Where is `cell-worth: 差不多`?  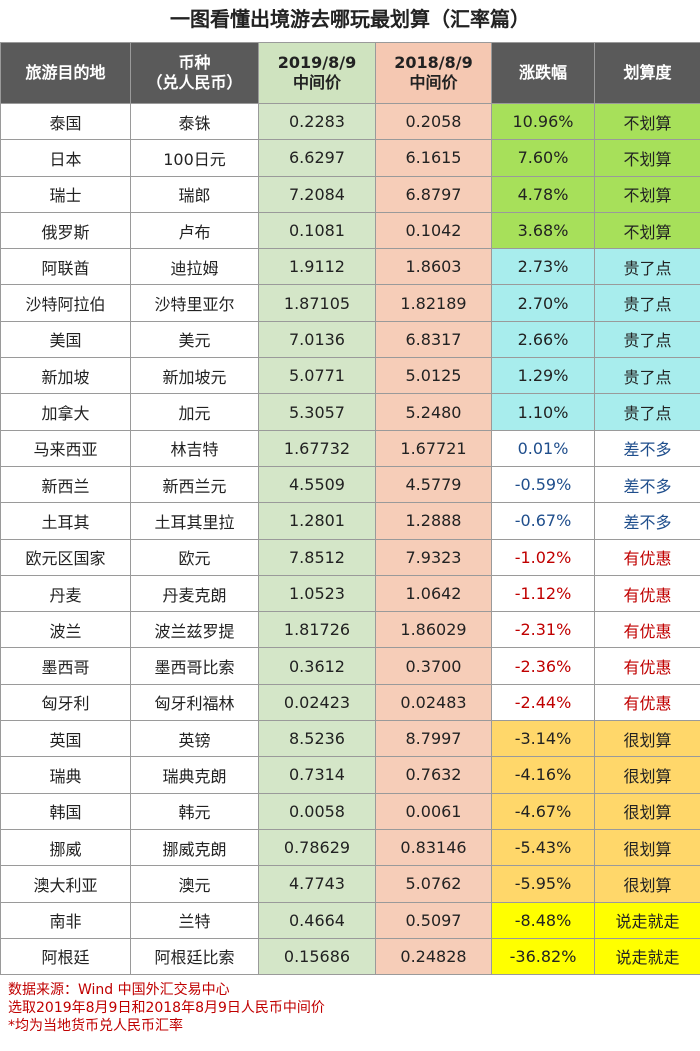 cell-worth: 差不多 is located at coordinates (647, 484).